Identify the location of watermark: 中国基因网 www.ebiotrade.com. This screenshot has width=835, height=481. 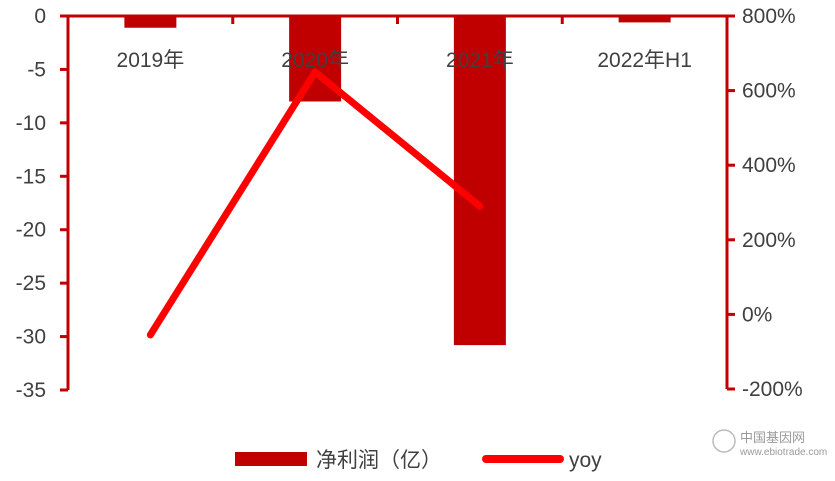
(769, 443).